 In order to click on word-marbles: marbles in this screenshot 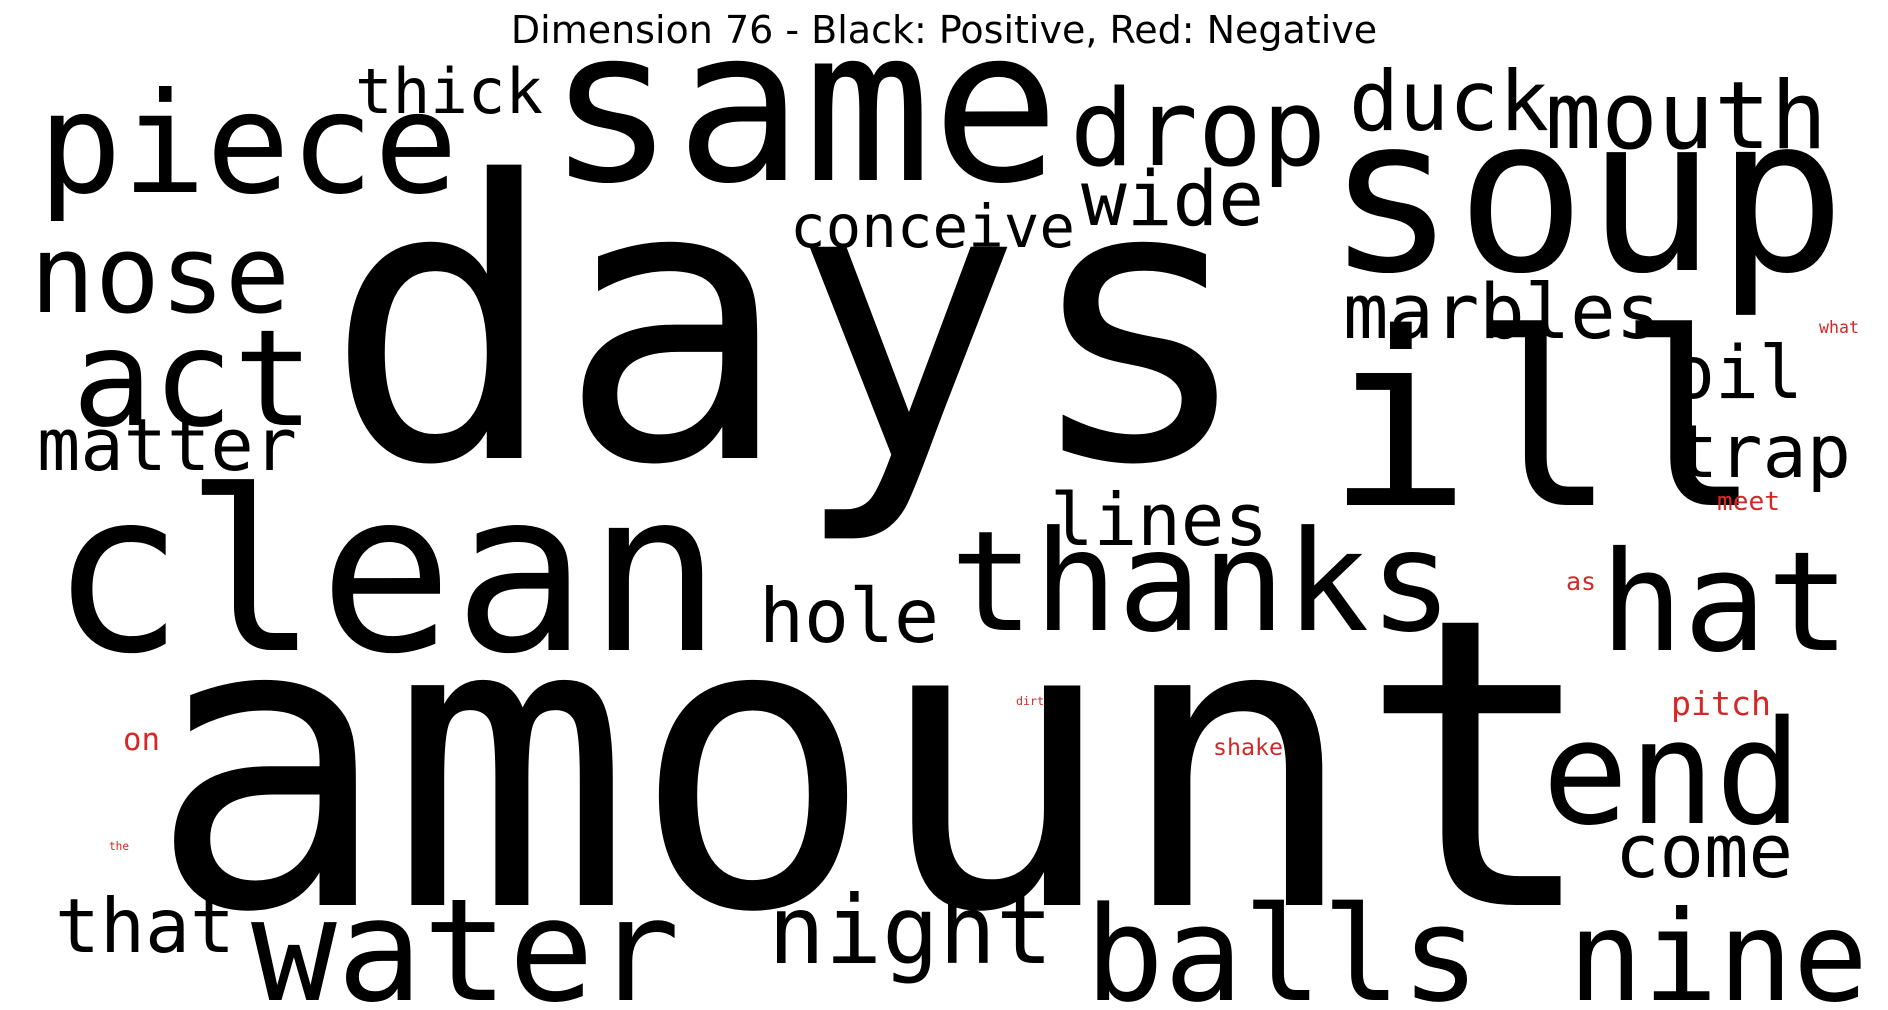, I will do `click(1502, 312)`.